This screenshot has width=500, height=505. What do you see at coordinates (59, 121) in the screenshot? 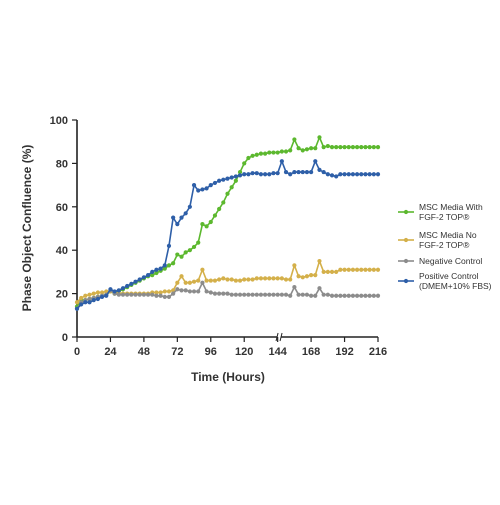
I see `y-tick-label: 100` at bounding box center [59, 121].